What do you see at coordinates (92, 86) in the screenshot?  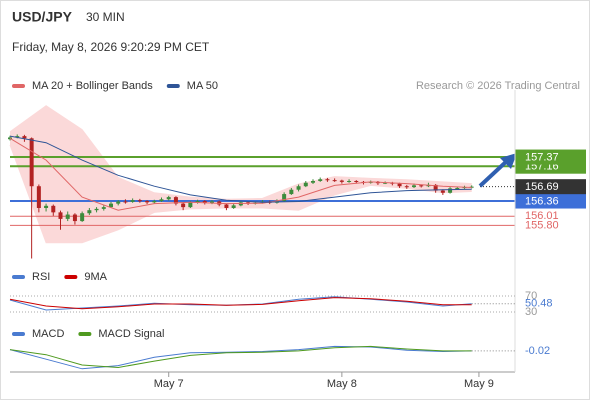 I see `legend-label: MA 20 + Bollinger Bands` at bounding box center [92, 86].